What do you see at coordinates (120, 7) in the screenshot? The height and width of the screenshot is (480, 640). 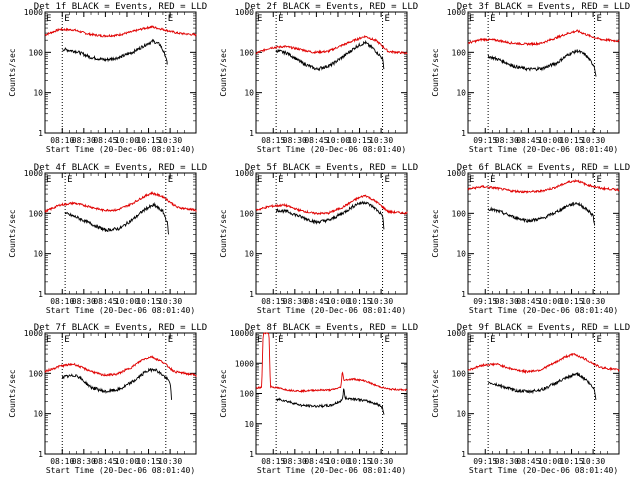 I see `panel-title: Det 1f BLACK = Events, RED = LLD` at bounding box center [120, 7].